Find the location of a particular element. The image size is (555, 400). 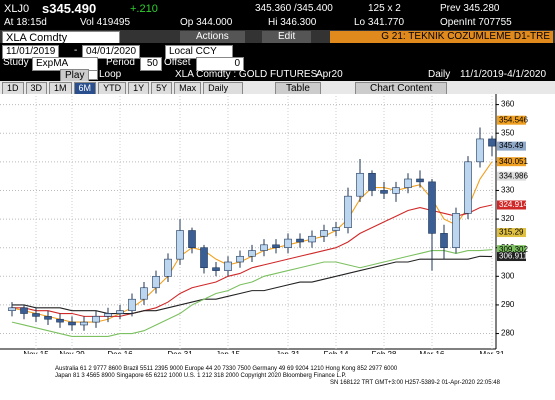

price-marker-label: 324.914 is located at coordinates (513, 204).